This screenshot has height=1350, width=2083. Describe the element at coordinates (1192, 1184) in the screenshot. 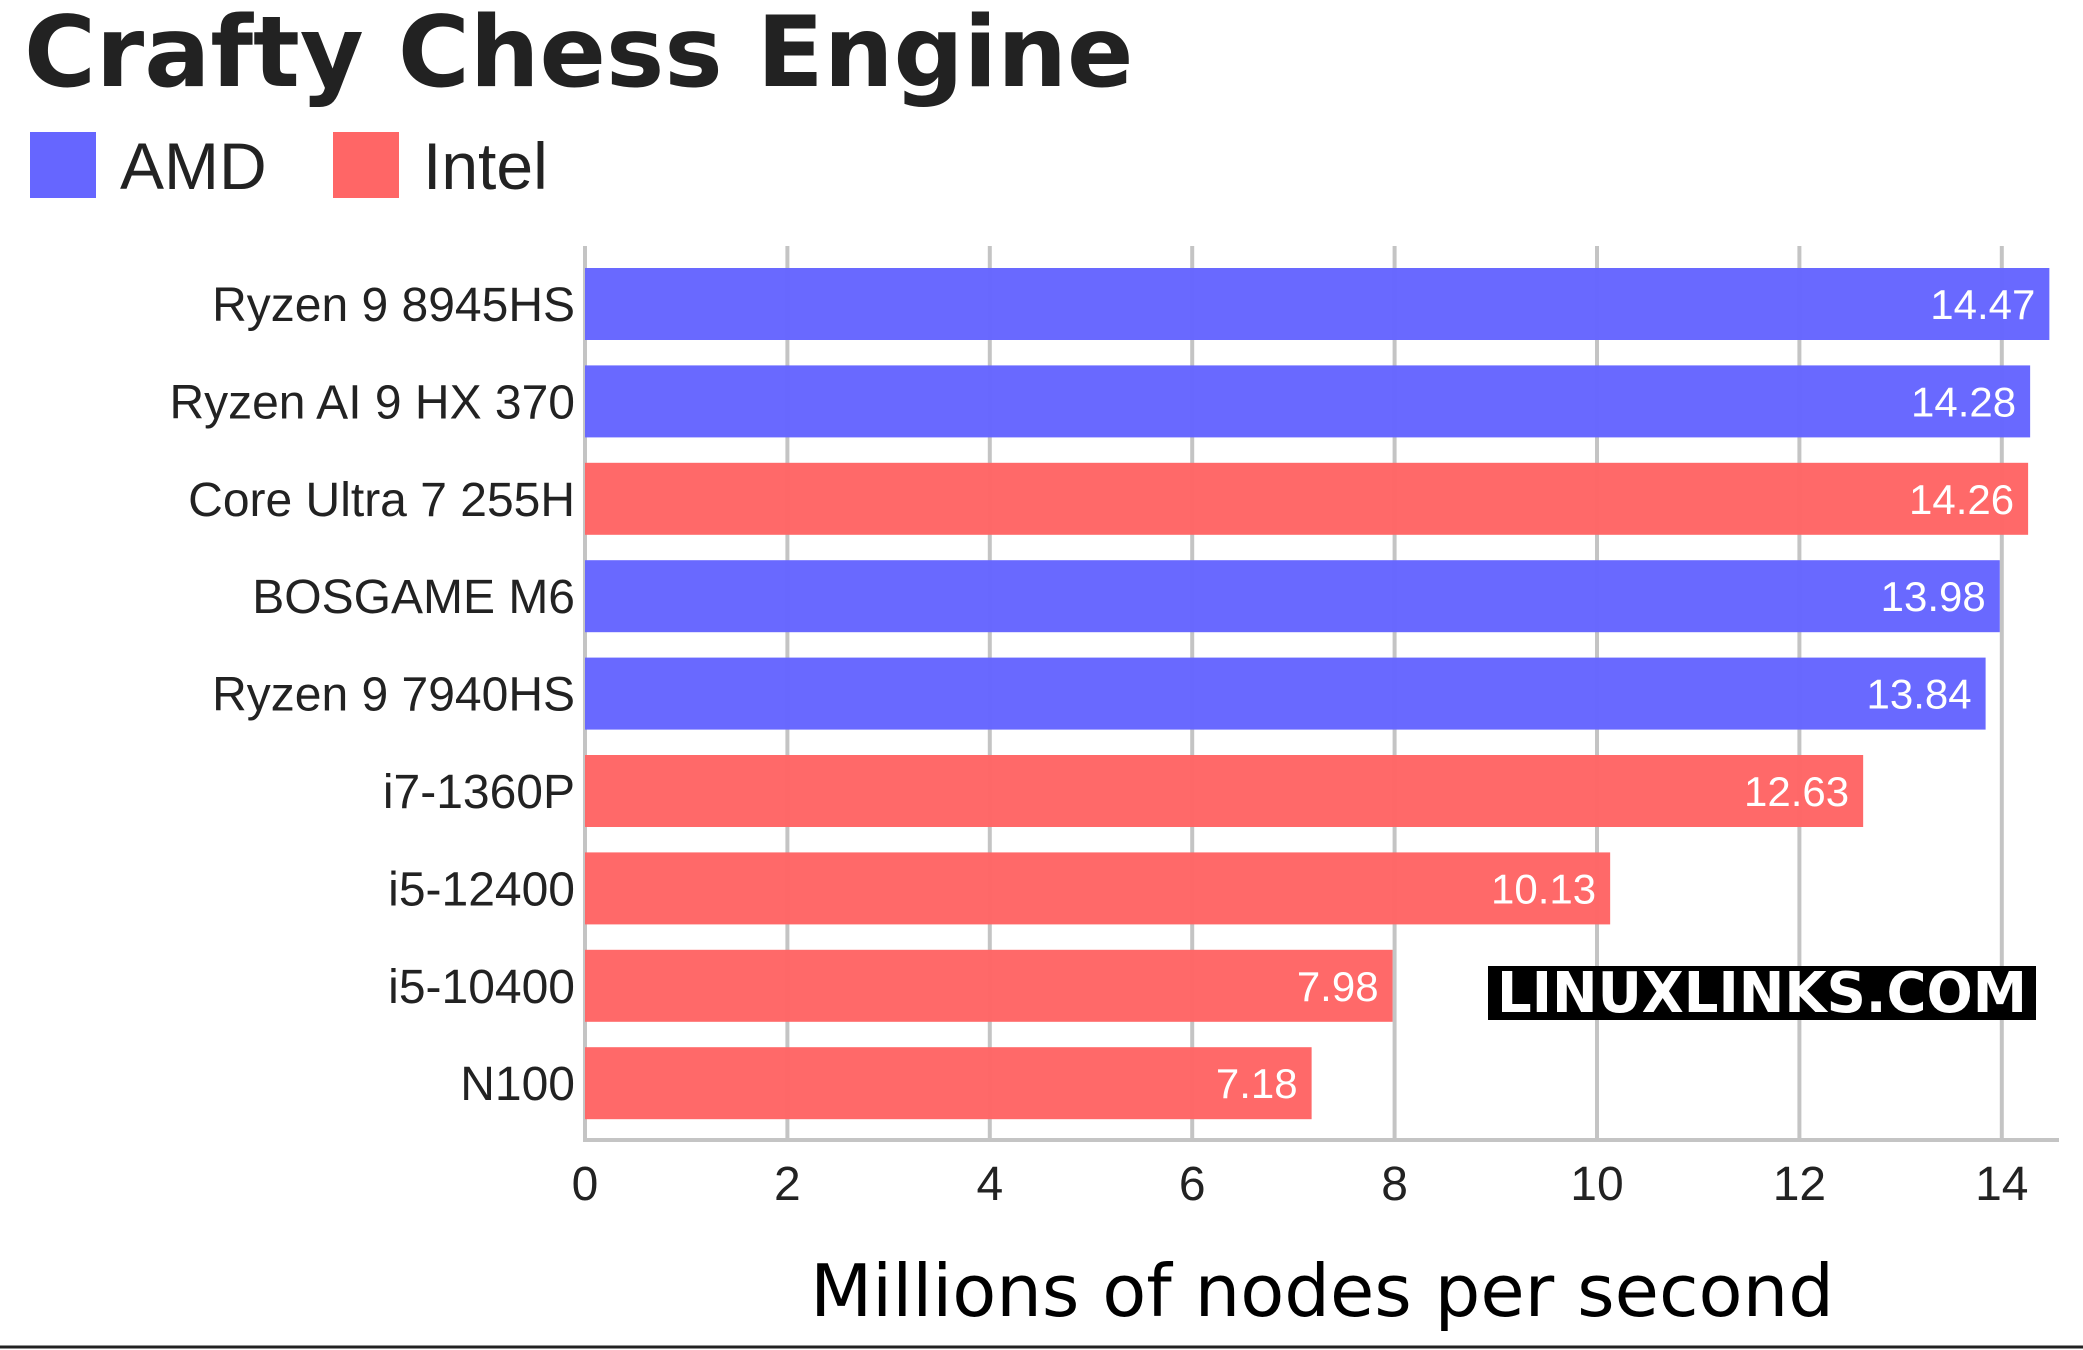

I see `x-tick-label: 6` at that location.